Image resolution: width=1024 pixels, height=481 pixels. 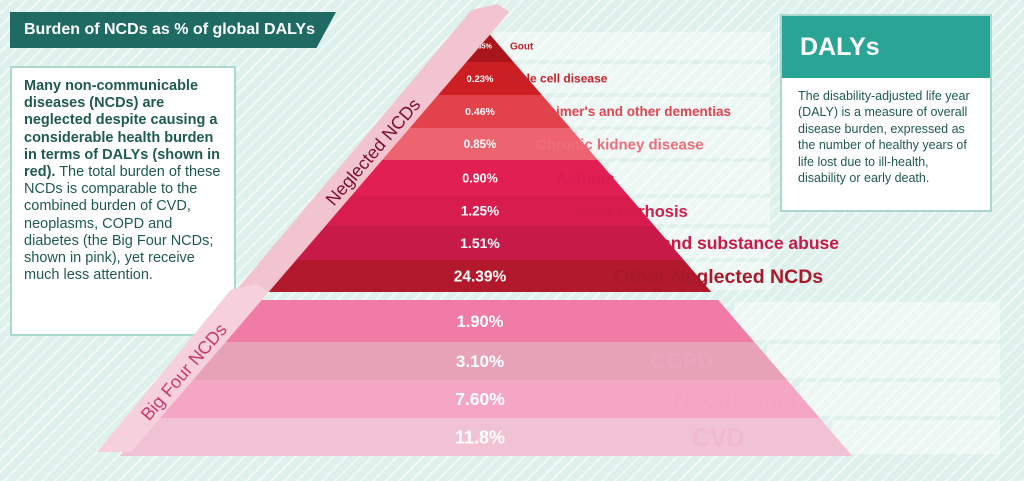 What do you see at coordinates (480, 276) in the screenshot?
I see `tier-value: 24.39%` at bounding box center [480, 276].